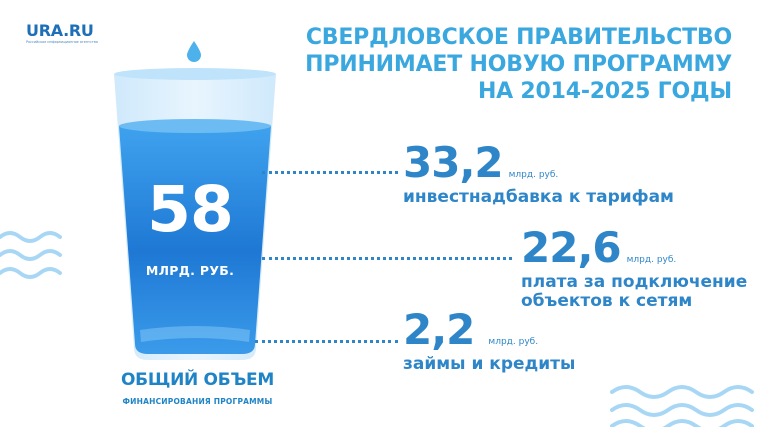 This screenshot has height=427, width=760. I want to click on logo-tagline: Российское информационное агентство, so click(62, 42).